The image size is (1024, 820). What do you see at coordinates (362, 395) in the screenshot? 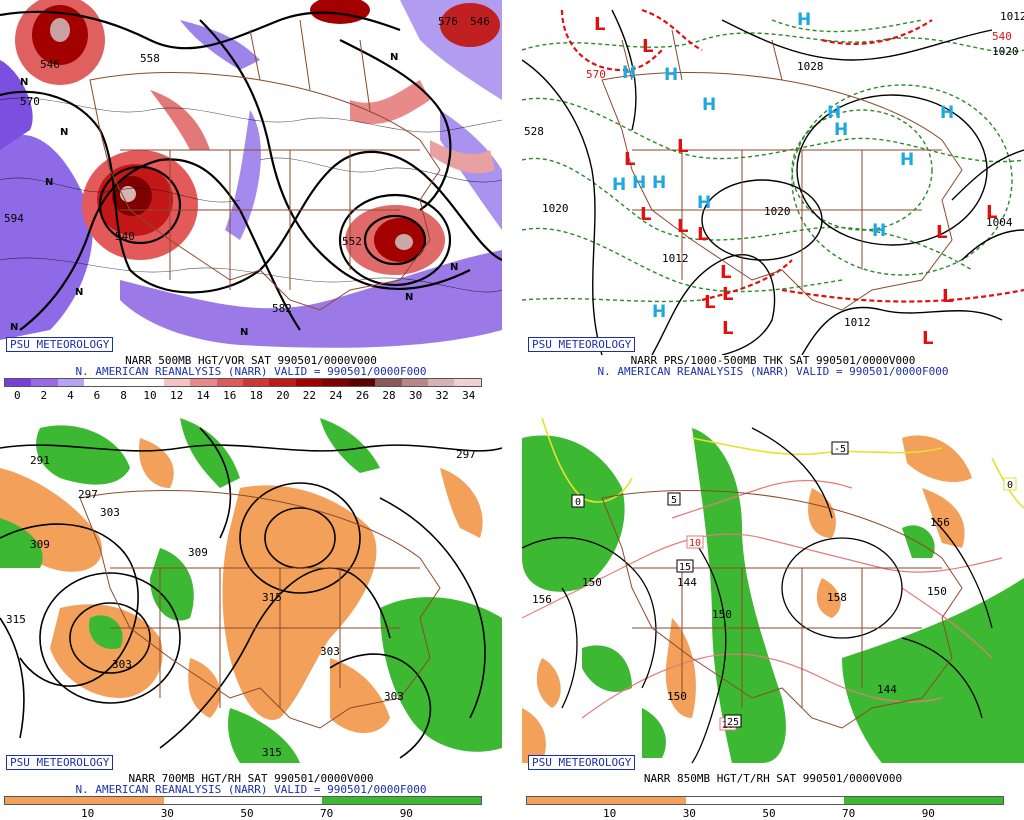
I see `colorbar-label: 26` at bounding box center [362, 395].